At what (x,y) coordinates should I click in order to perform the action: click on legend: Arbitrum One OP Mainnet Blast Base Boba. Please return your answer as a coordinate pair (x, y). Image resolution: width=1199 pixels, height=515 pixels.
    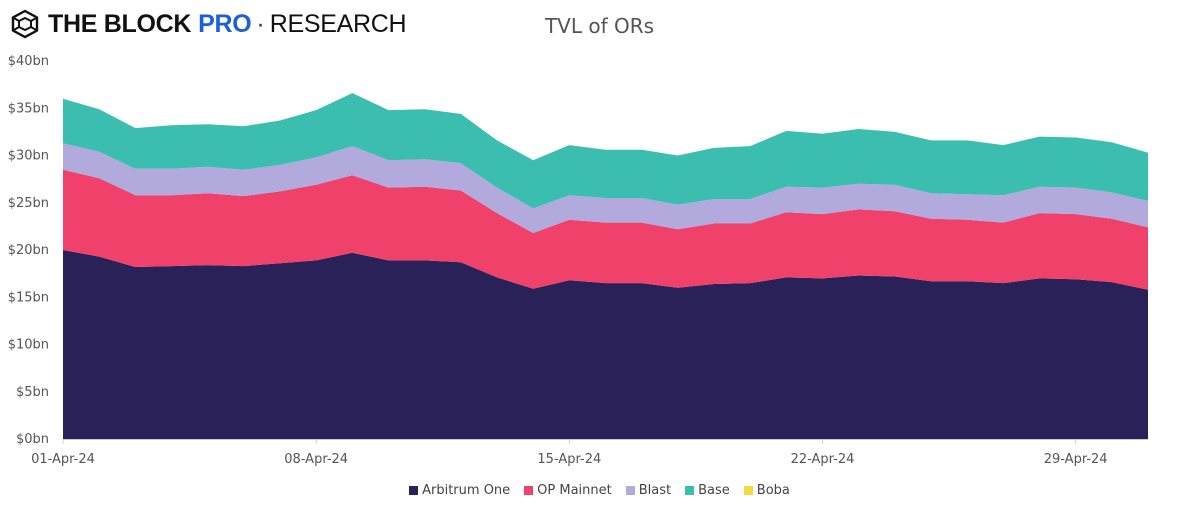
    Looking at the image, I should click on (599, 490).